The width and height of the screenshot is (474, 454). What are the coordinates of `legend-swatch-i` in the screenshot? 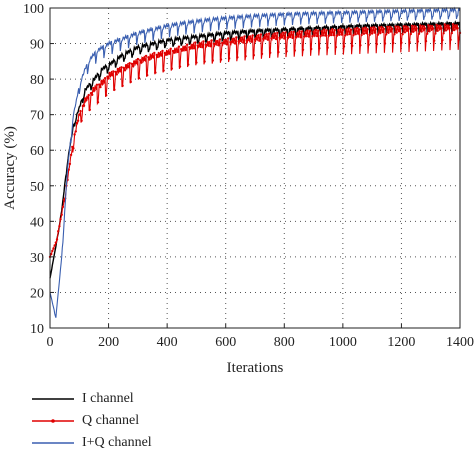 It's located at (53, 399).